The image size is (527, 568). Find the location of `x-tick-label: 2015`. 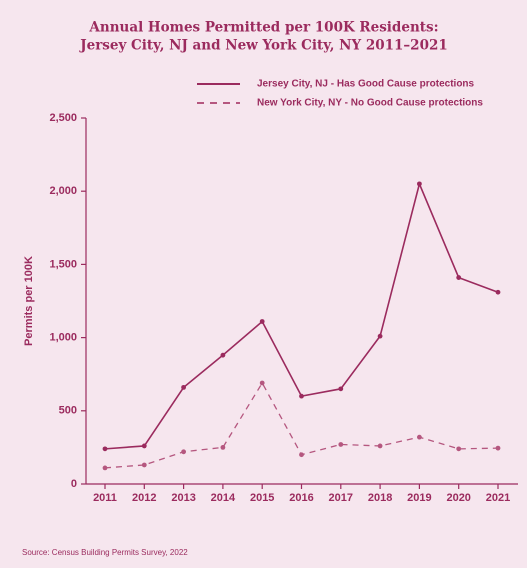

x-tick-label: 2015 is located at coordinates (262, 498).